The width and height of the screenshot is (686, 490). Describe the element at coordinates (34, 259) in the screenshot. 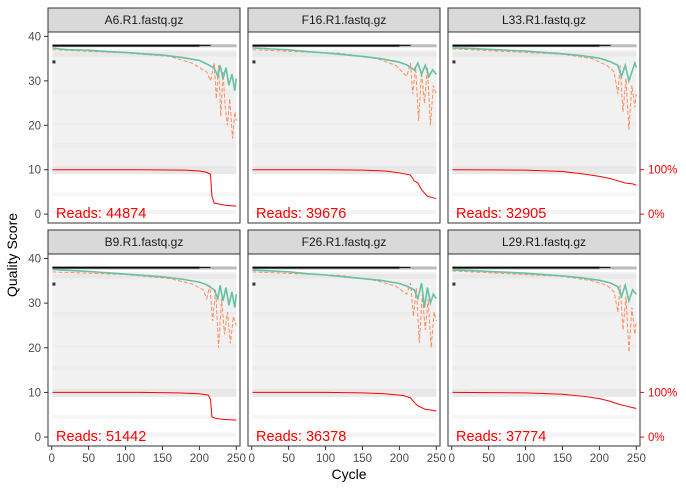

I see `y-tick-label: 40` at that location.